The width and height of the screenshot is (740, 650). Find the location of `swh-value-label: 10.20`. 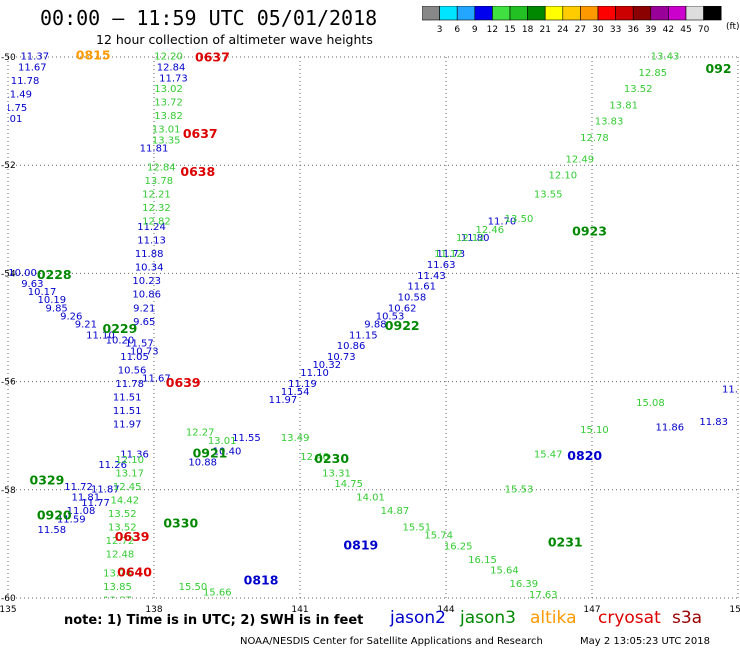

swh-value-label: 10.20 is located at coordinates (120, 341).